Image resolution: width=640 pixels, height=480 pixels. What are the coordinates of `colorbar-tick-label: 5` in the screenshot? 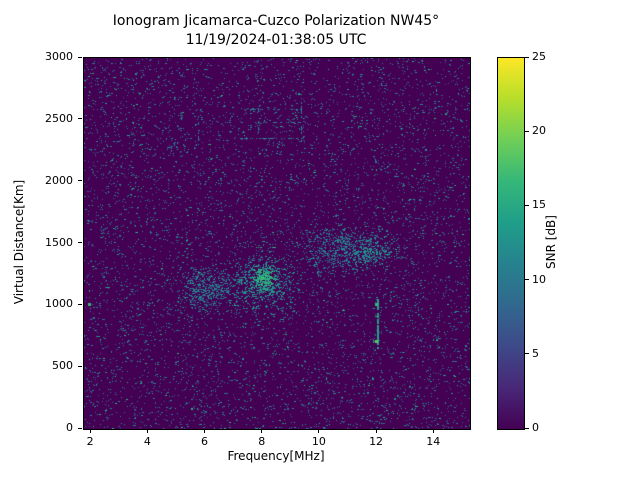 It's located at (535, 353).